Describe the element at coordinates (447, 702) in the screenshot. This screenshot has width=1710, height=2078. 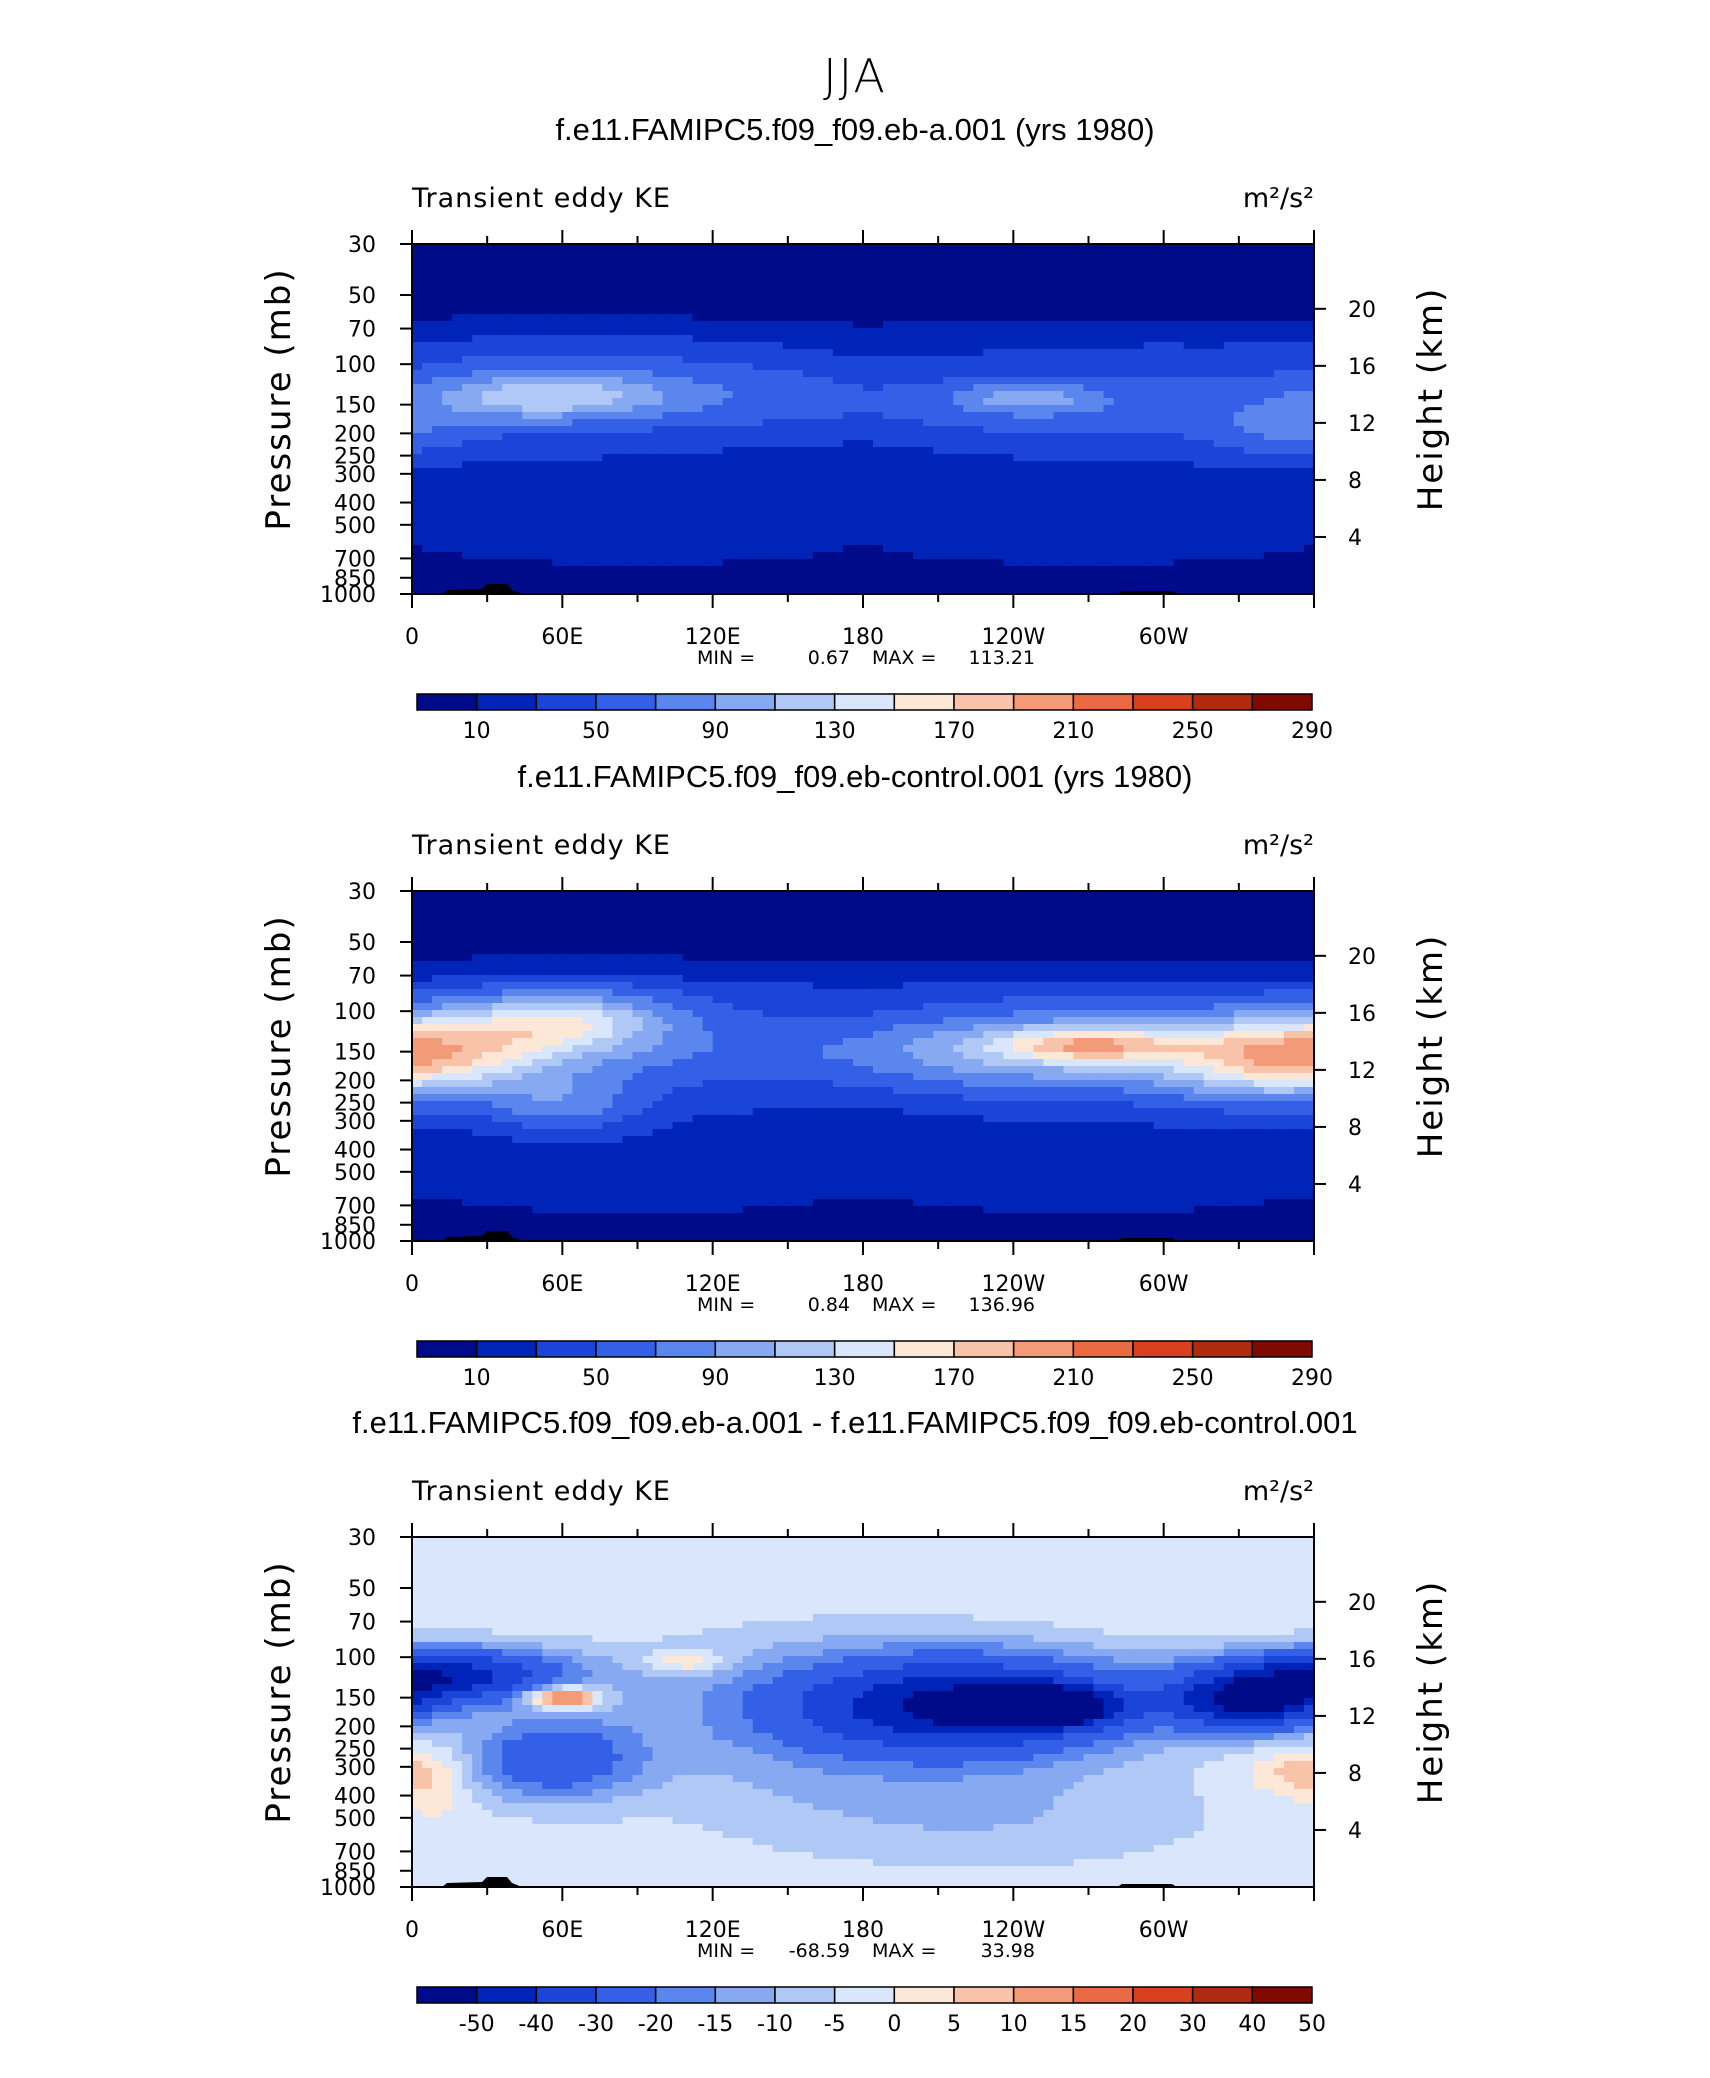
I see `colorbar-swatch` at that location.